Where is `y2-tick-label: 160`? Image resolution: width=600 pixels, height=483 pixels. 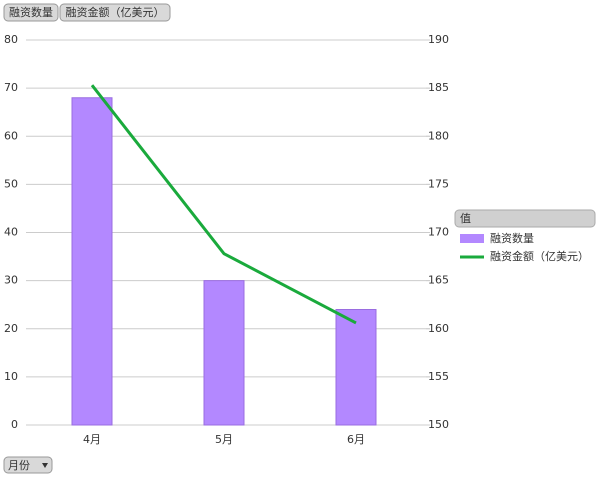 y2-tick-label: 160 is located at coordinates (438, 328).